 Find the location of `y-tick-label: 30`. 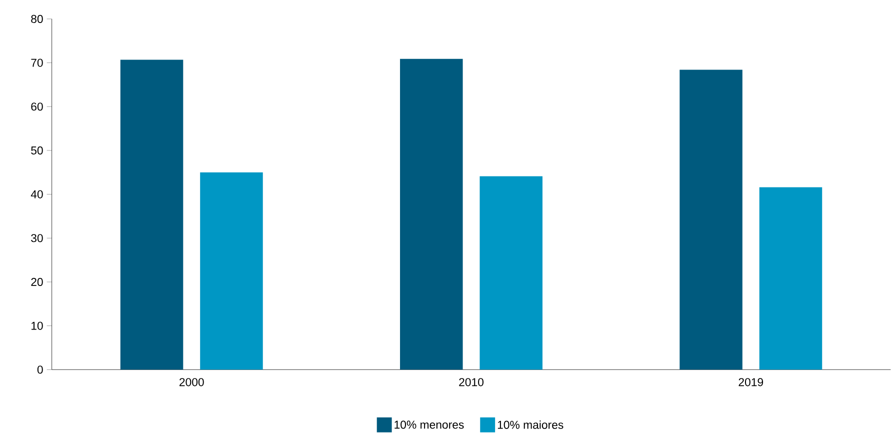

y-tick-label: 30 is located at coordinates (37, 238).